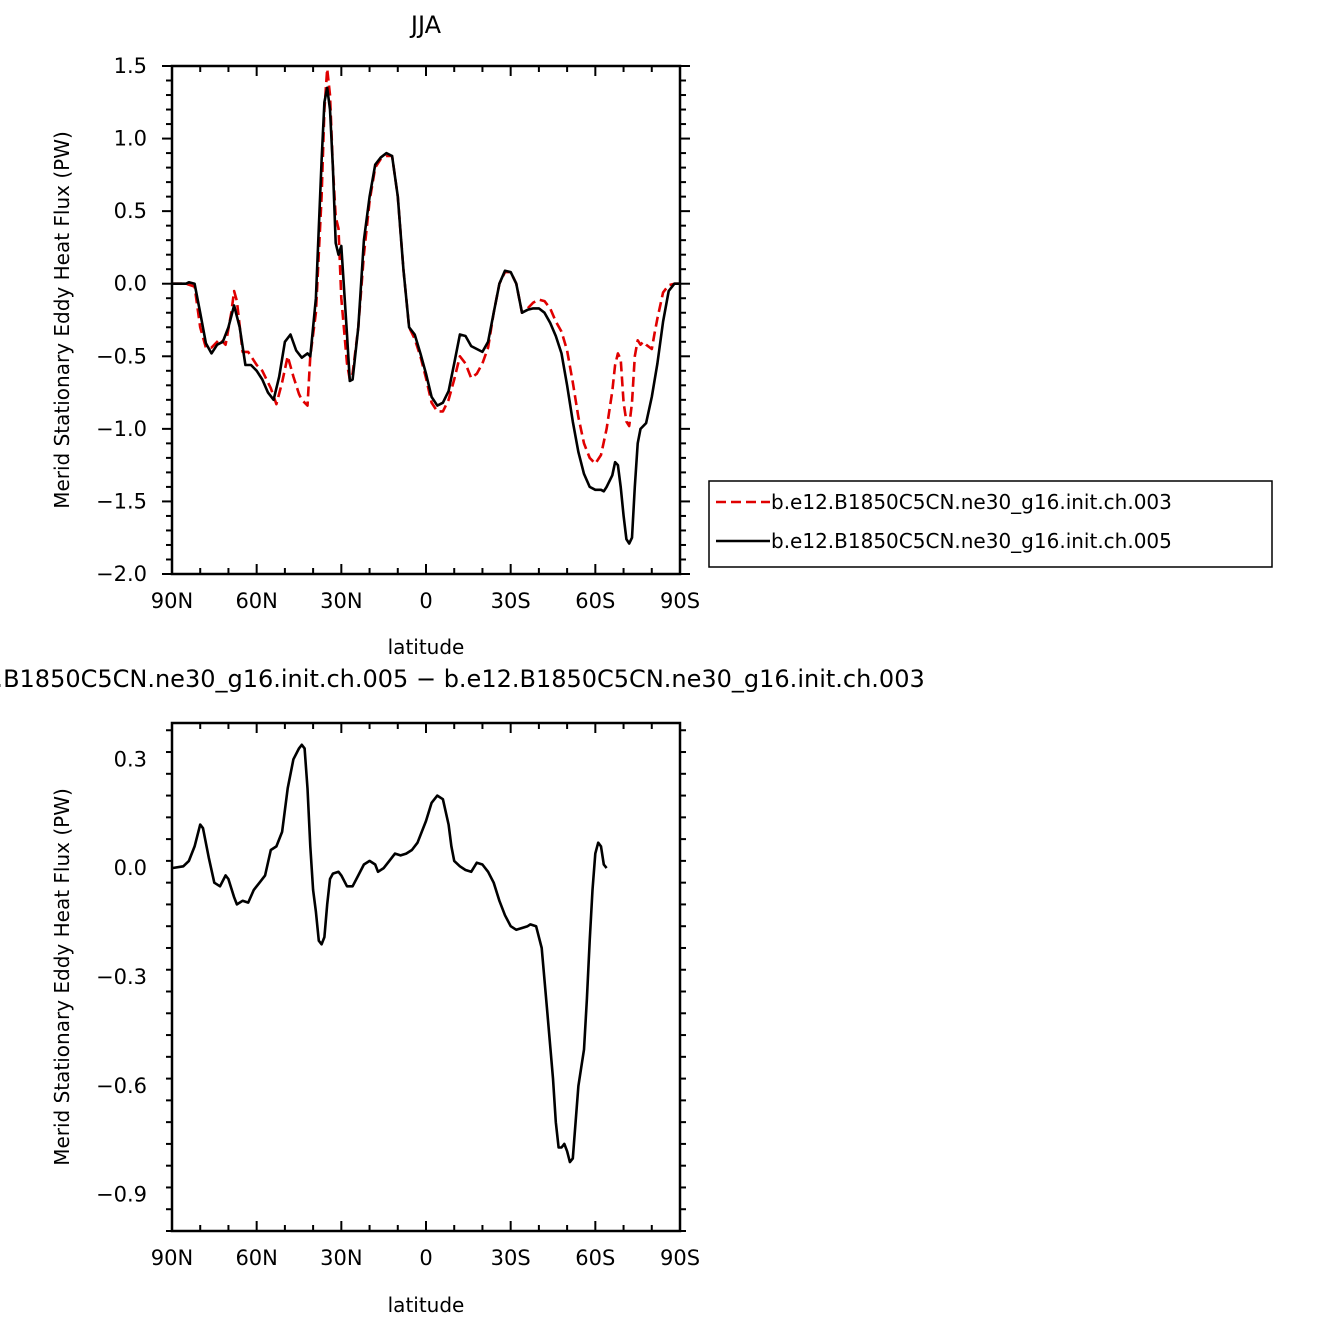 The image size is (1322, 1325). What do you see at coordinates (121, 1086) in the screenshot?
I see `y-tick-label: −0.6` at bounding box center [121, 1086].